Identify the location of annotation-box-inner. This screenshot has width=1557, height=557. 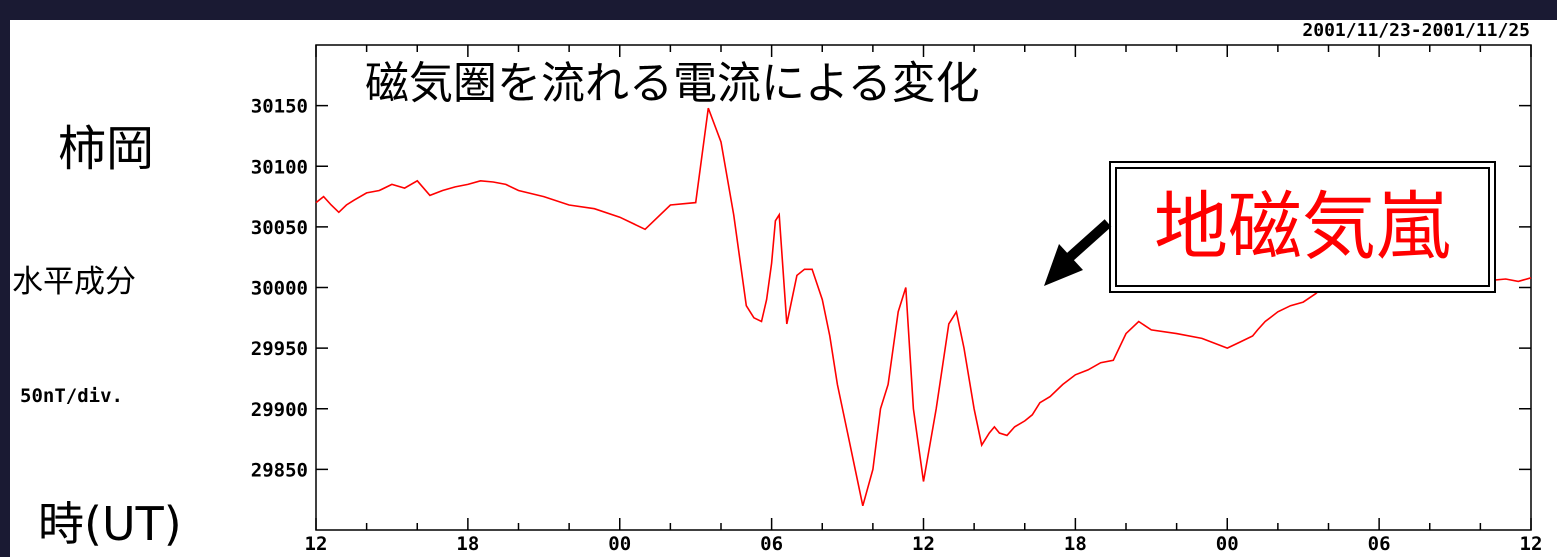
(1302, 227).